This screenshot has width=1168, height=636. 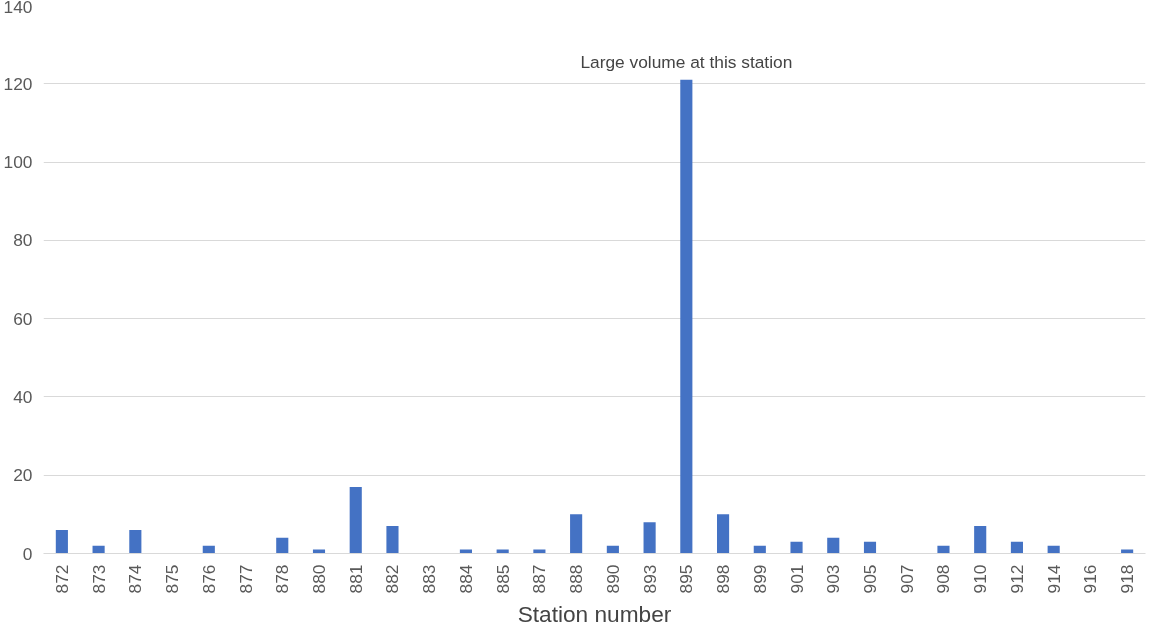 I want to click on annotation: Large volume at this station, so click(x=686, y=61).